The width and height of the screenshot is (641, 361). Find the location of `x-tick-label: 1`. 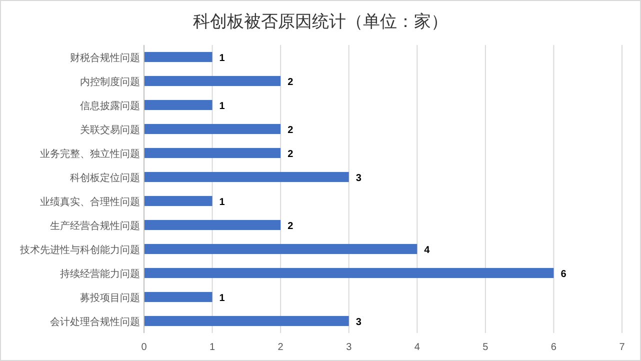

x-tick-label: 1 is located at coordinates (213, 347).